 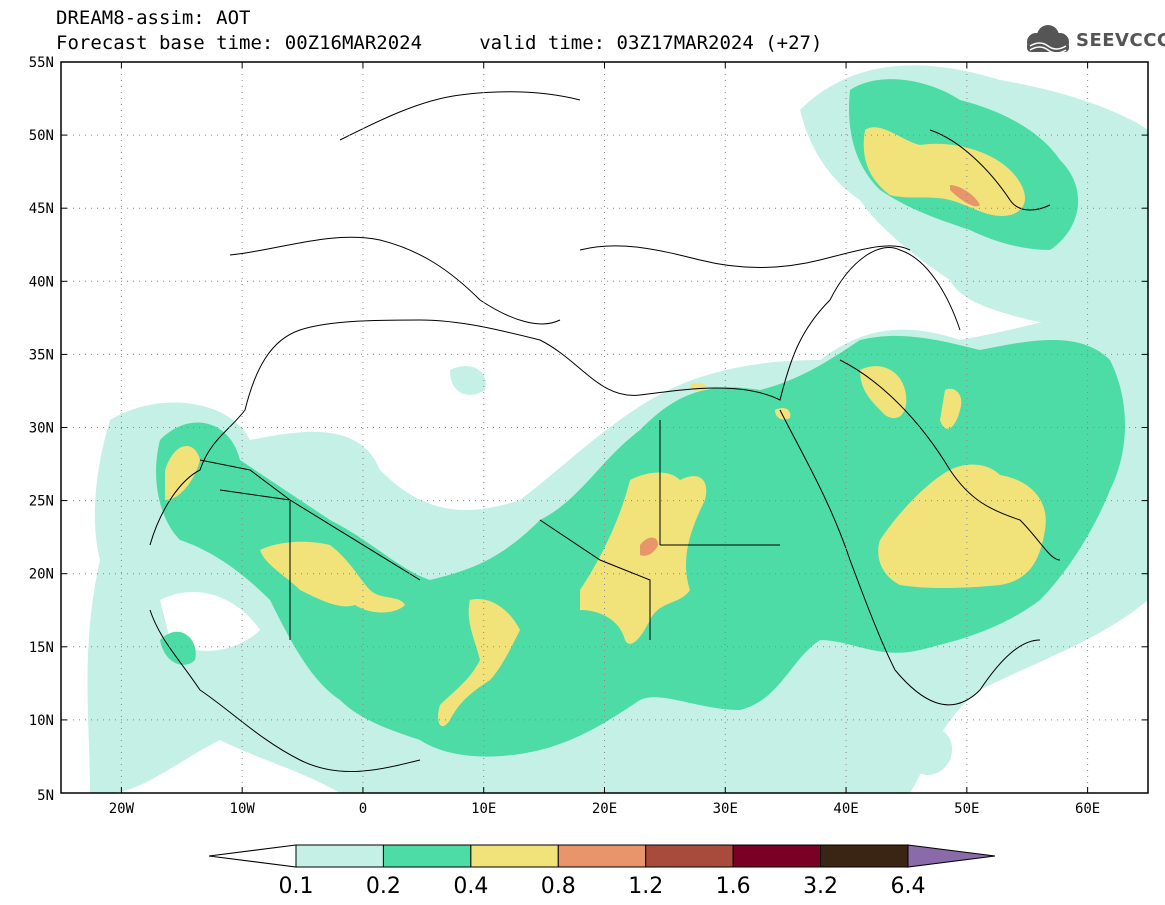 What do you see at coordinates (243, 809) in the screenshot?
I see `lon-tick-label: 10W` at bounding box center [243, 809].